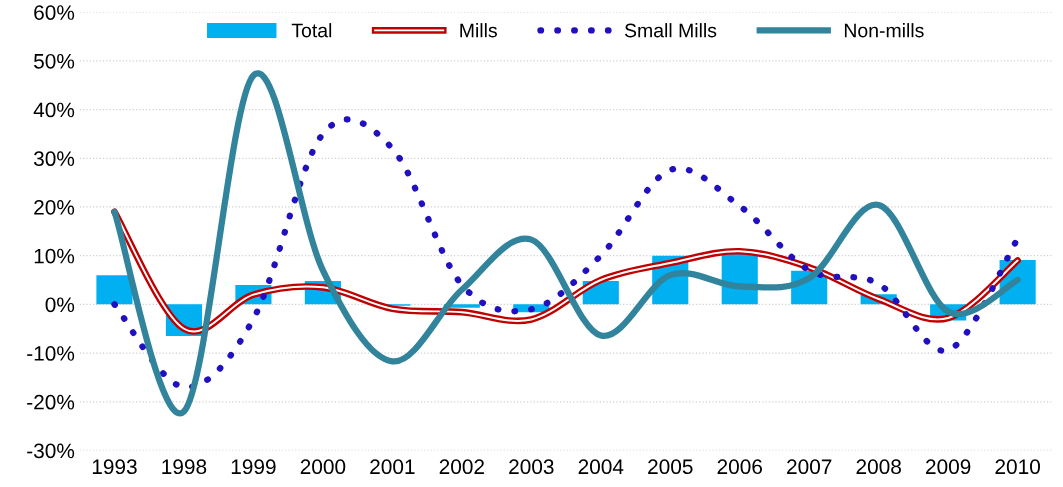 Image resolution: width=1063 pixels, height=487 pixels. What do you see at coordinates (51, 402) in the screenshot?
I see `y-tick-label: -20%` at bounding box center [51, 402].